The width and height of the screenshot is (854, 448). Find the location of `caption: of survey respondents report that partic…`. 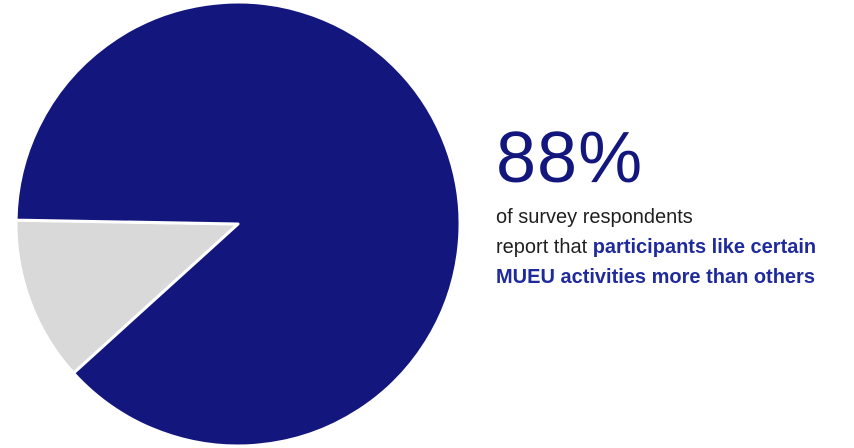

caption: of survey respondents report that partic… is located at coordinates (671, 247).